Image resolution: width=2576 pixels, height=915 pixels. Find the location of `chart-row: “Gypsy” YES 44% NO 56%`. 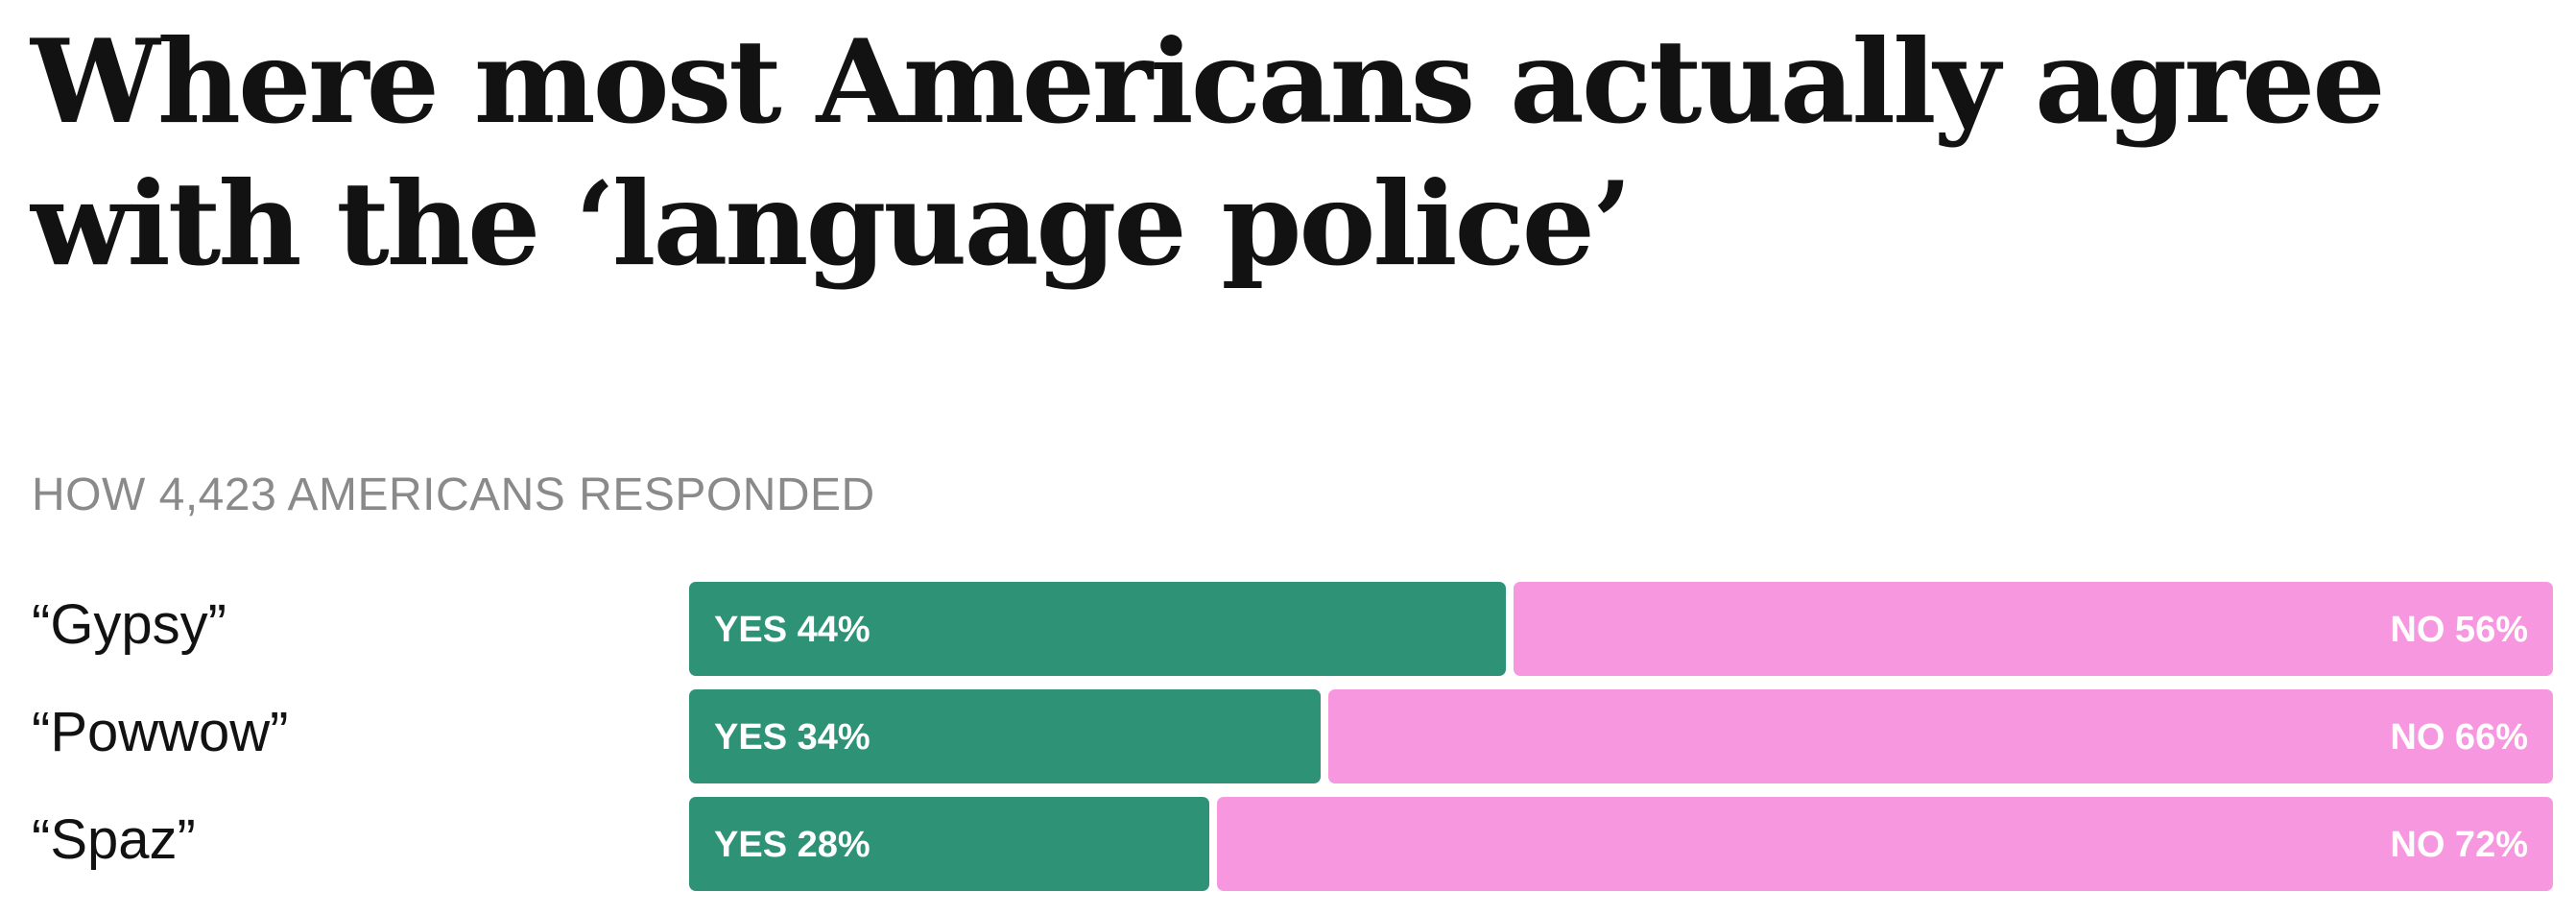

chart-row: “Gypsy” YES 44% NO 56% is located at coordinates (1288, 629).